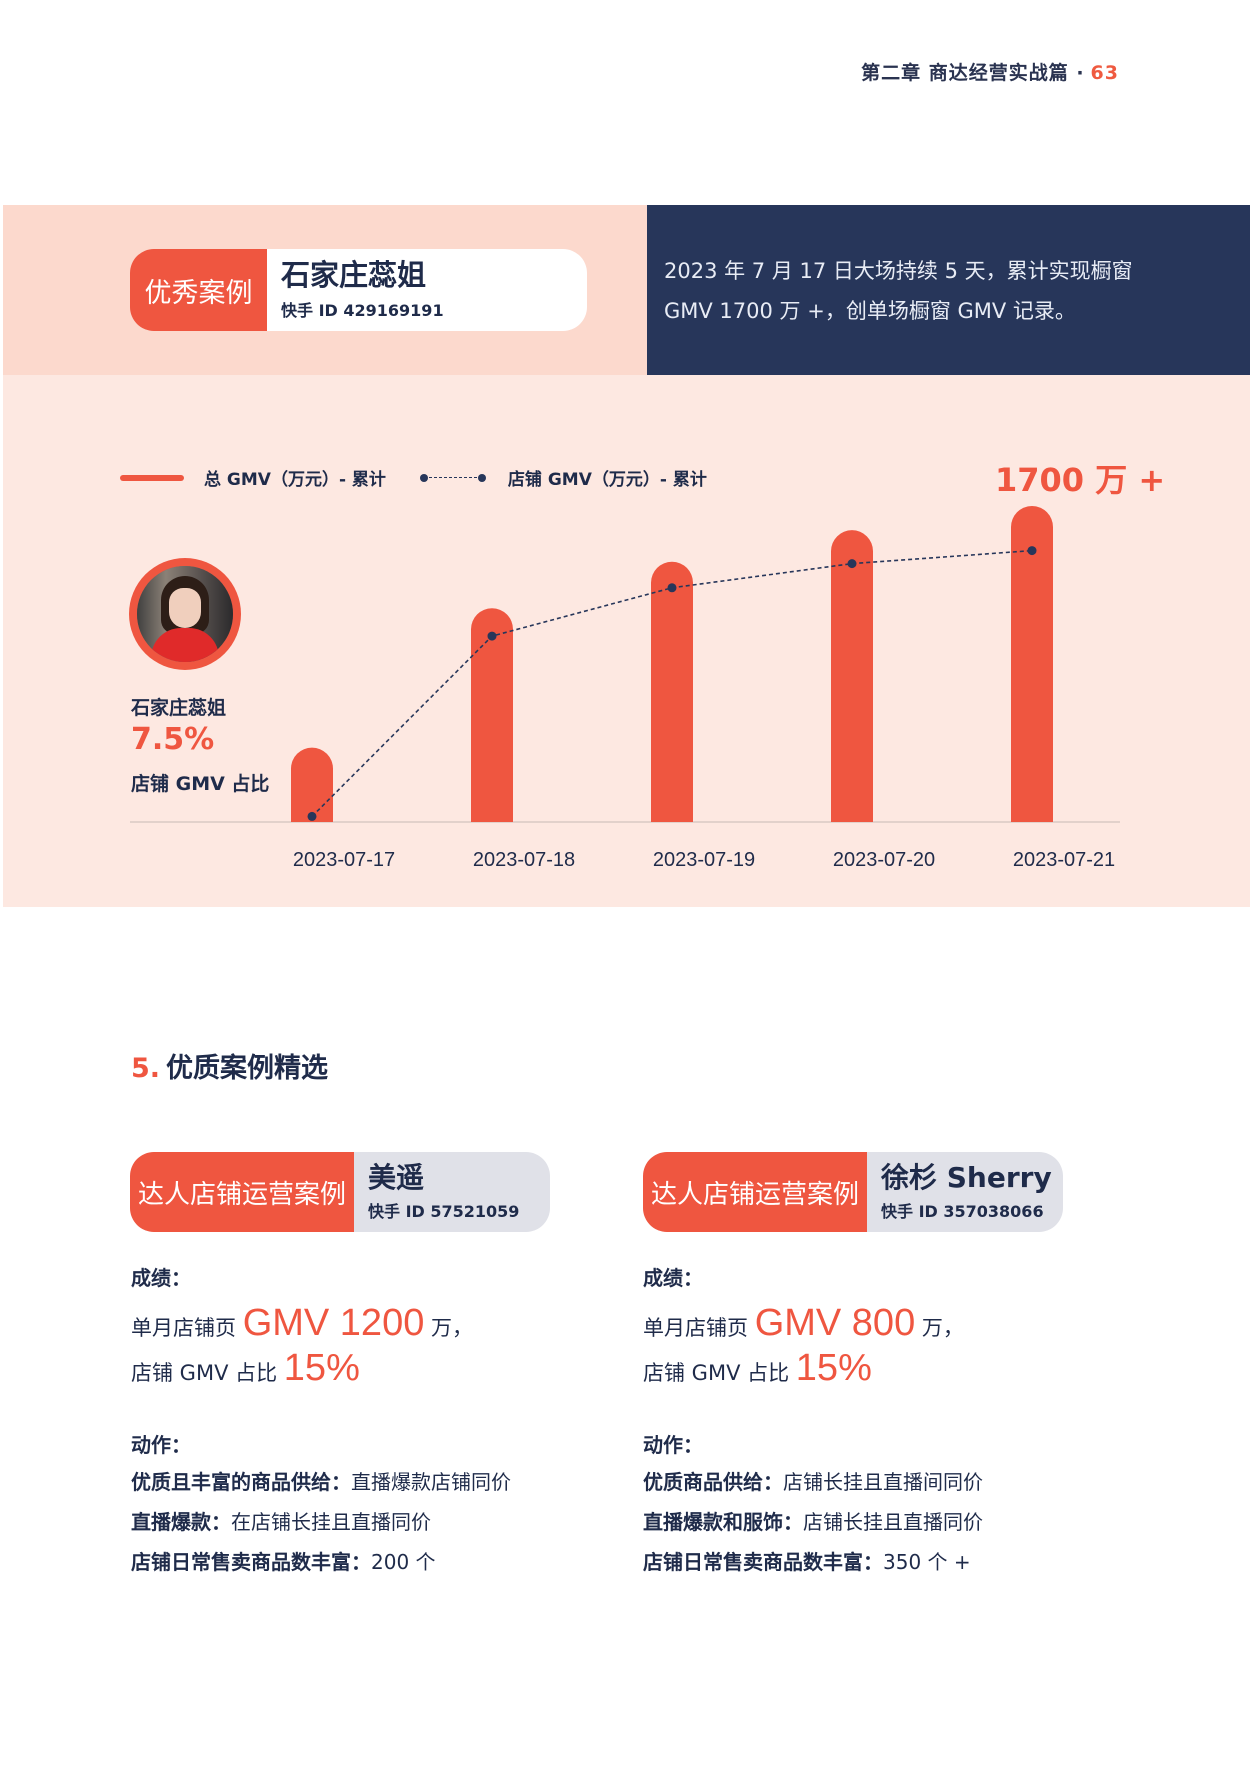 This screenshot has width=1250, height=1767. I want to click on case-a-action-label: 直播爆款：, so click(181, 1522).